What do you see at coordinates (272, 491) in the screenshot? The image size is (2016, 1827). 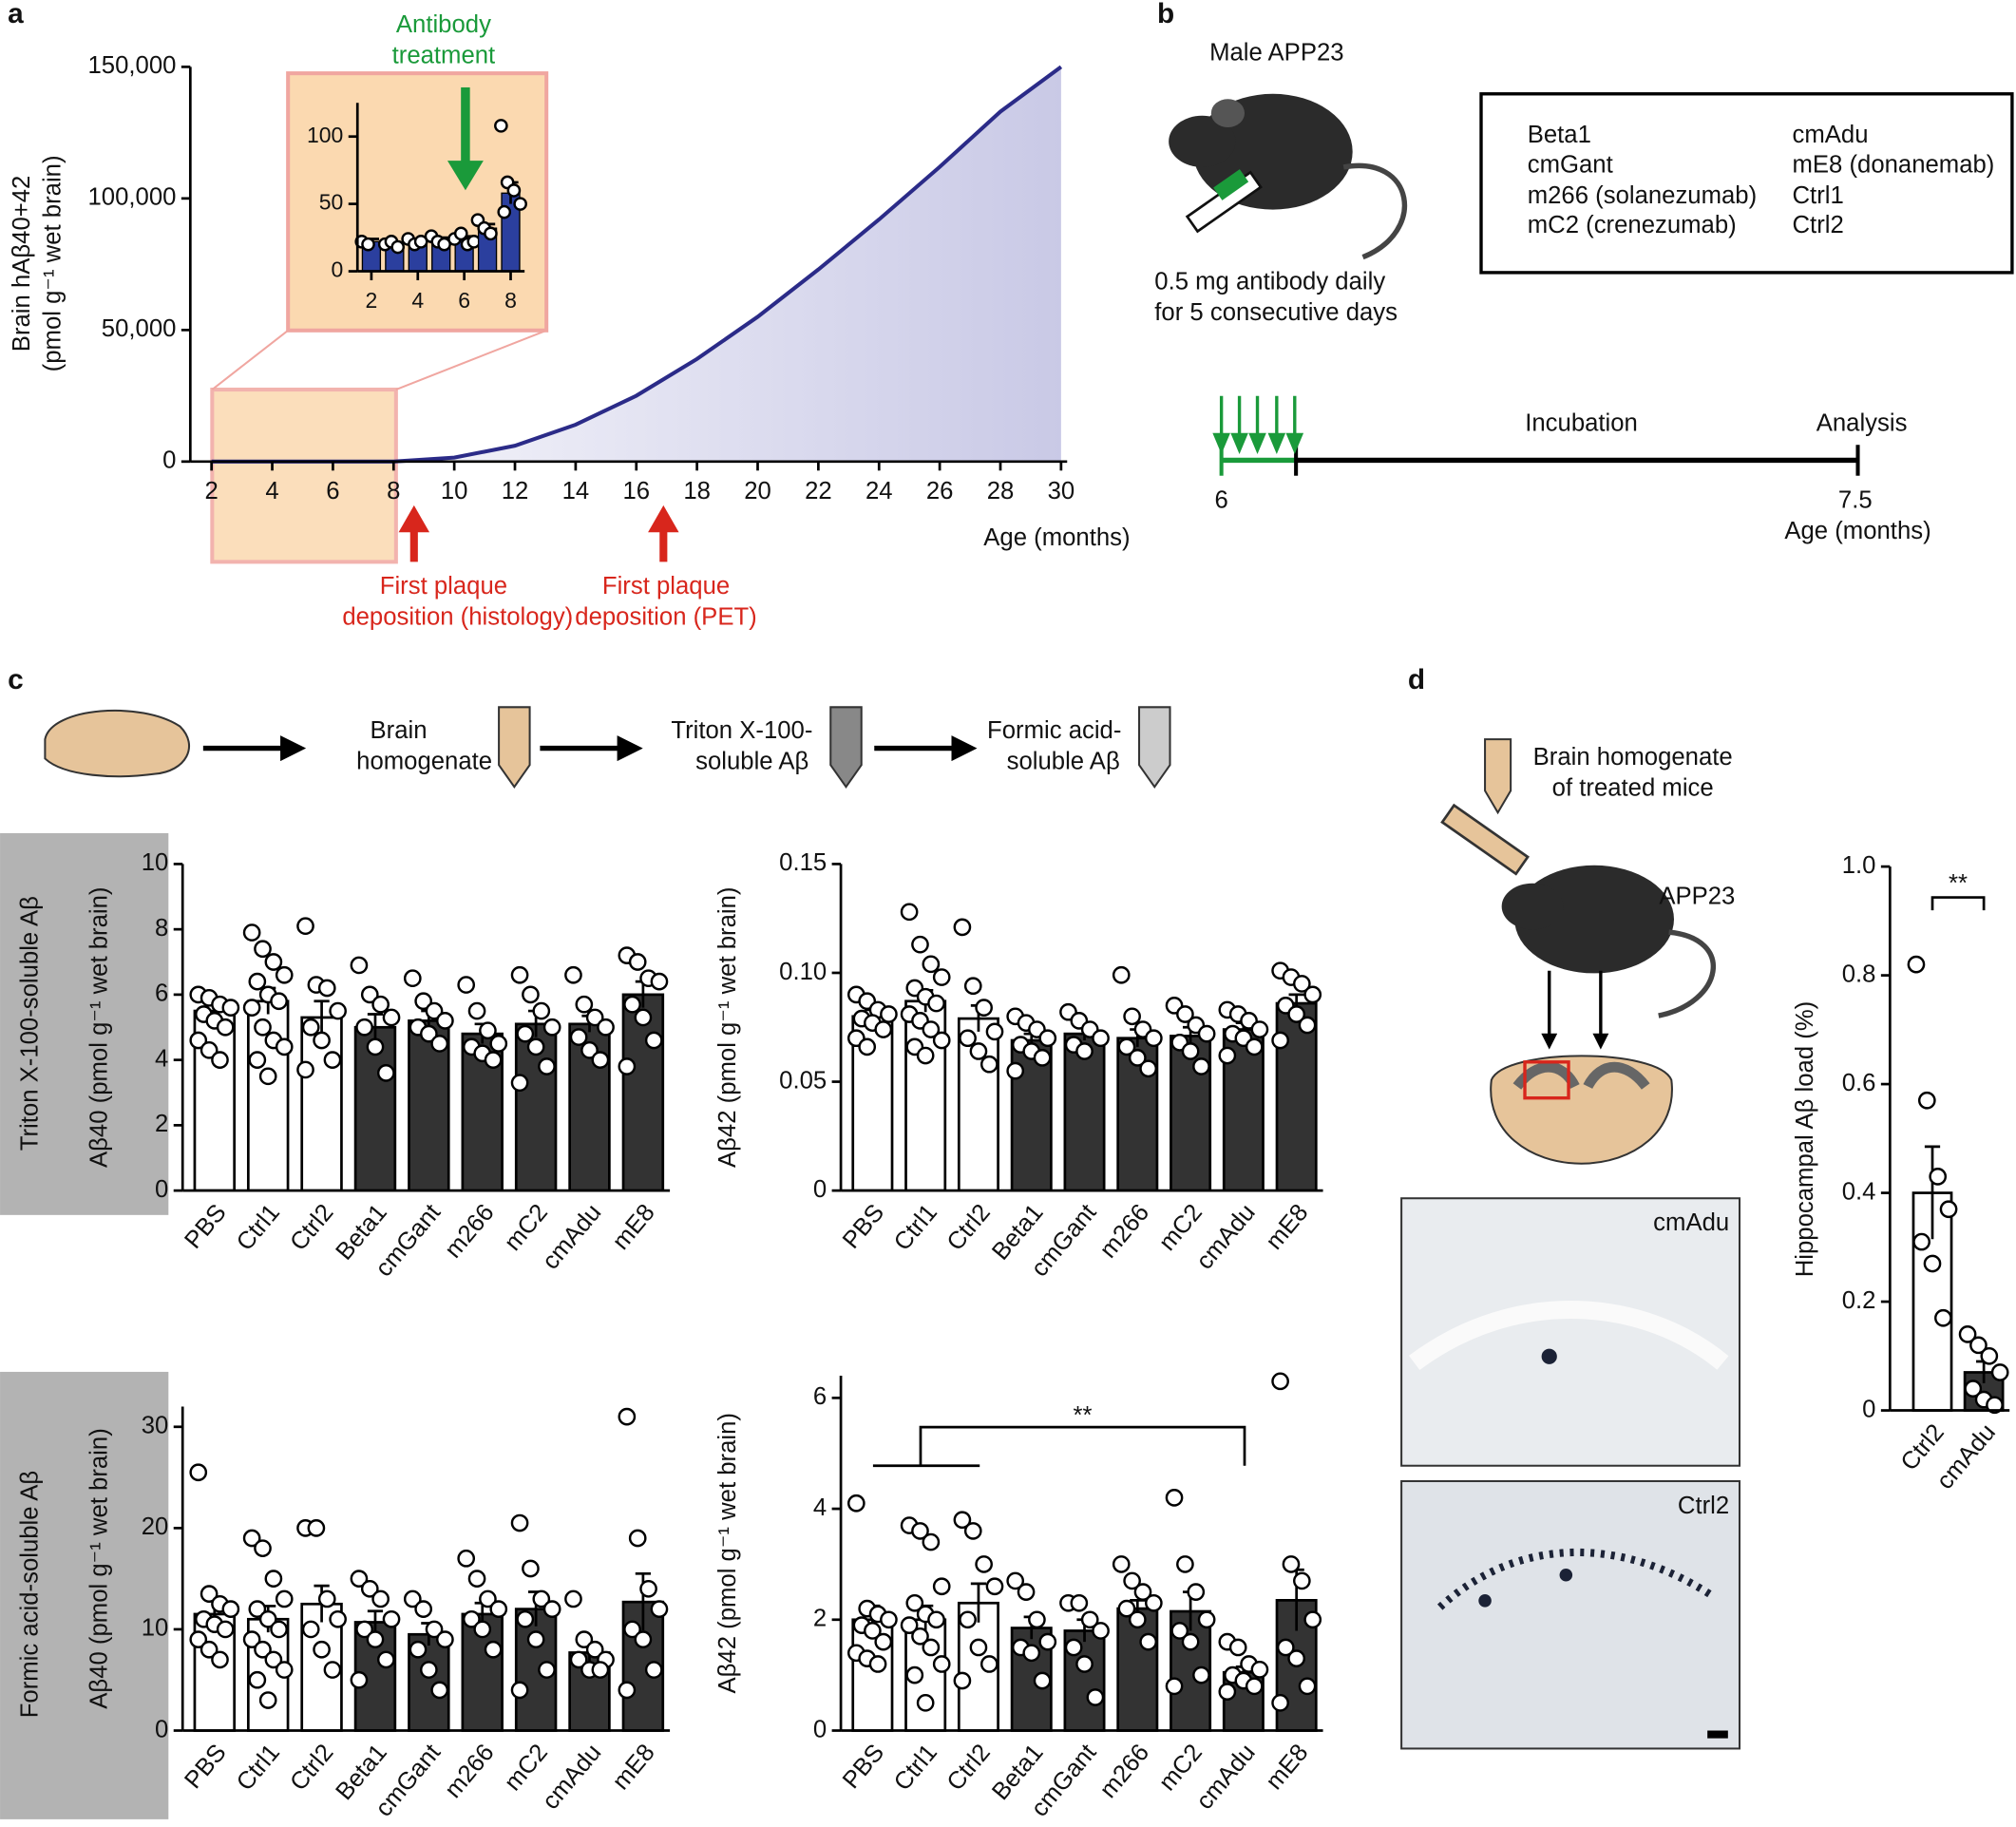 I see `x-tick-label: 4` at bounding box center [272, 491].